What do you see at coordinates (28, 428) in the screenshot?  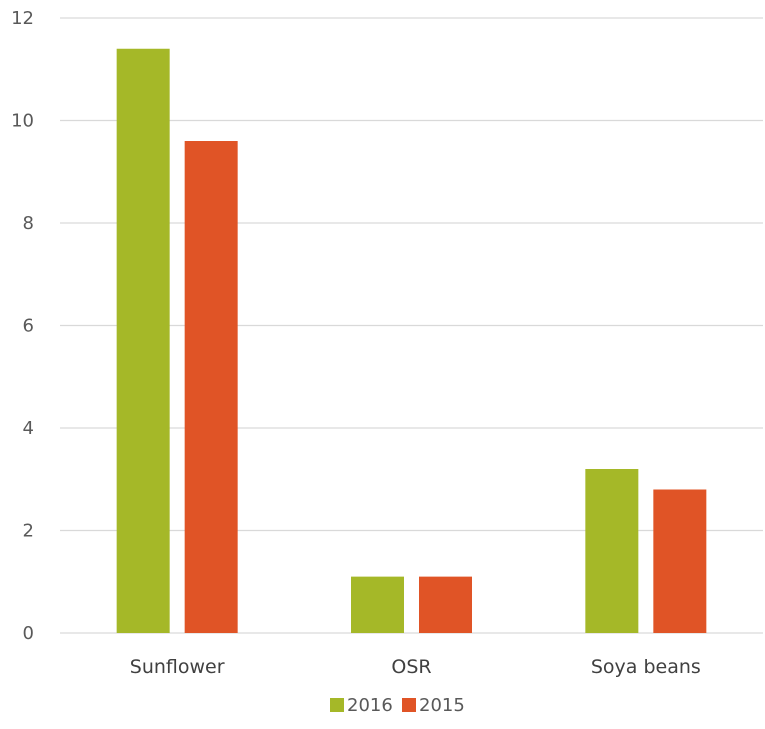 I see `y-tick-label: 4` at bounding box center [28, 428].